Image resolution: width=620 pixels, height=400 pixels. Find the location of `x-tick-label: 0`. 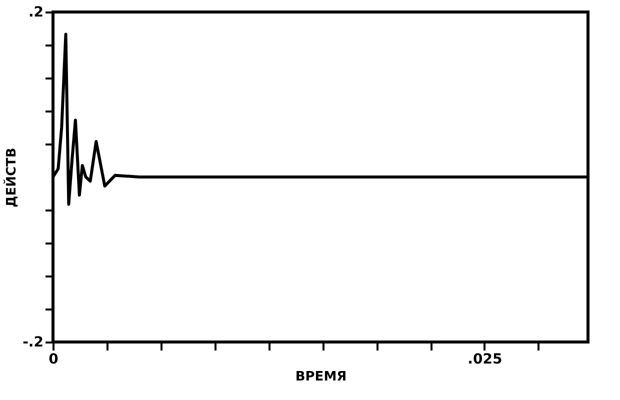

x-tick-label: 0 is located at coordinates (53, 360).